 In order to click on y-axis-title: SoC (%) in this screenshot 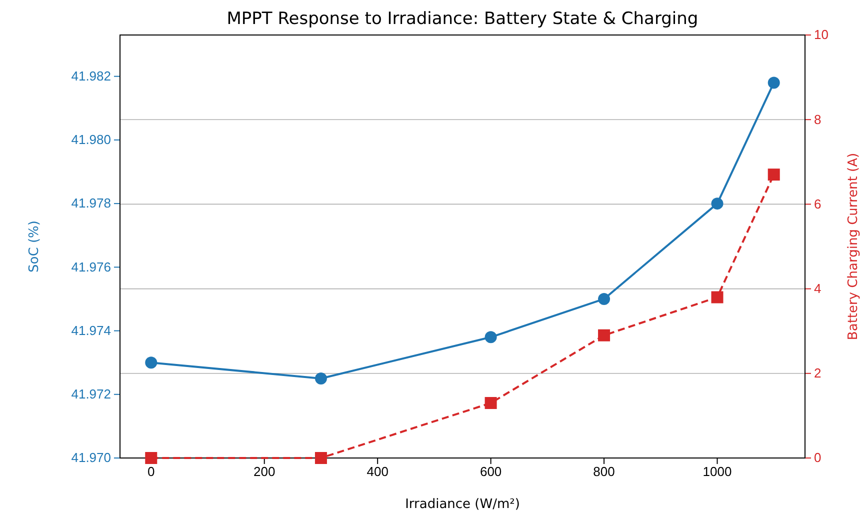, I will do `click(34, 246)`.